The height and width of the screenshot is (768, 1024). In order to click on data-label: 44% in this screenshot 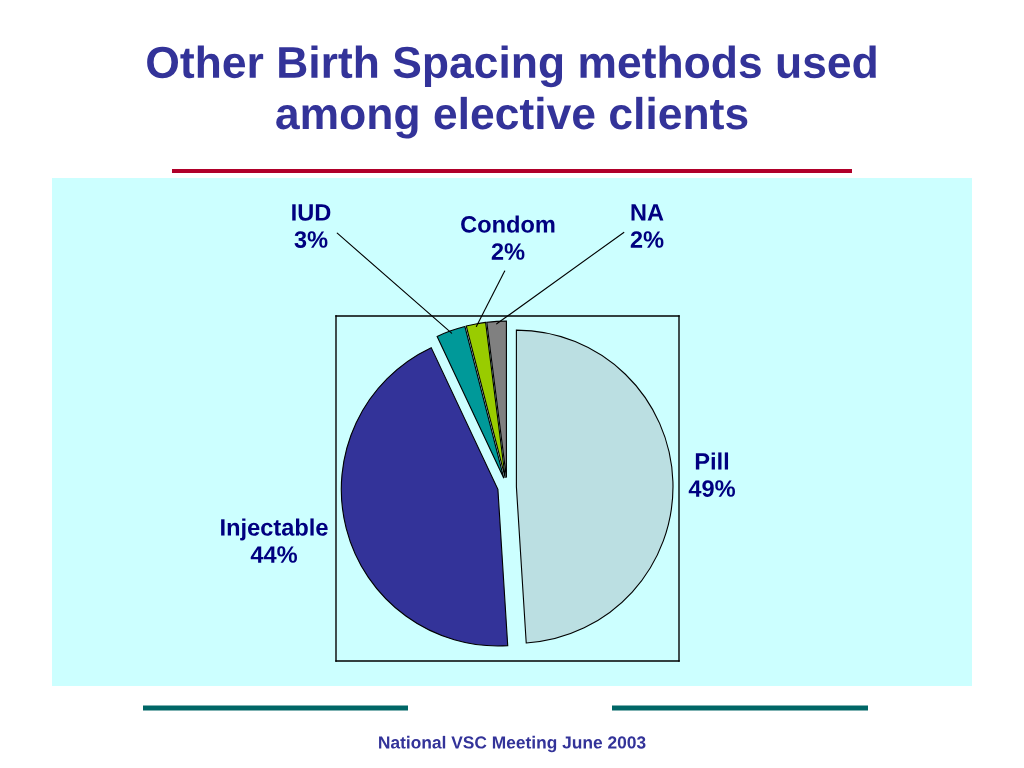, I will do `click(274, 554)`.